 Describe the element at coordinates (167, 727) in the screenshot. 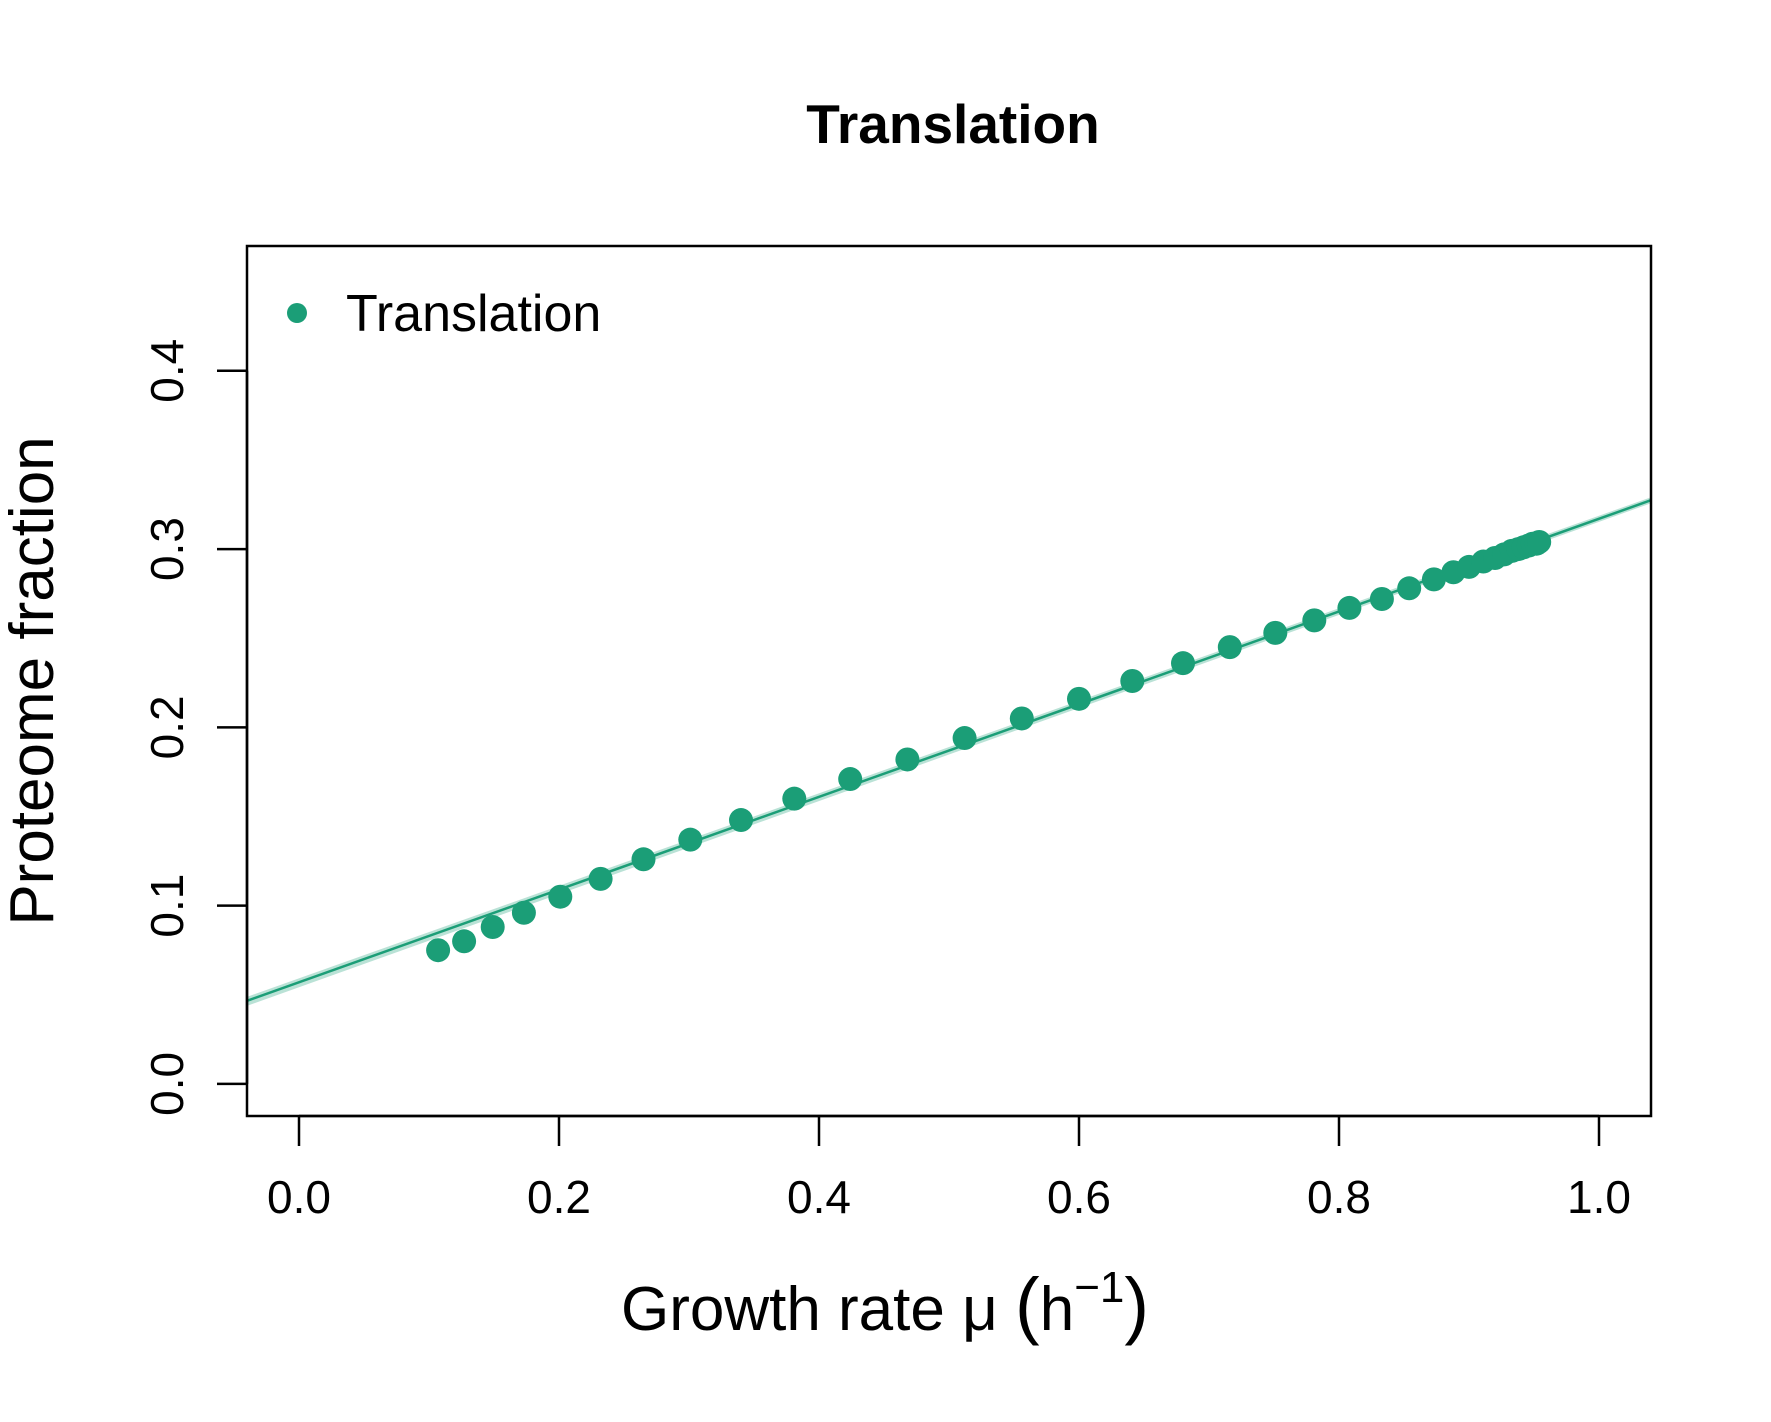

I see `y-tick-label: 0.2` at that location.